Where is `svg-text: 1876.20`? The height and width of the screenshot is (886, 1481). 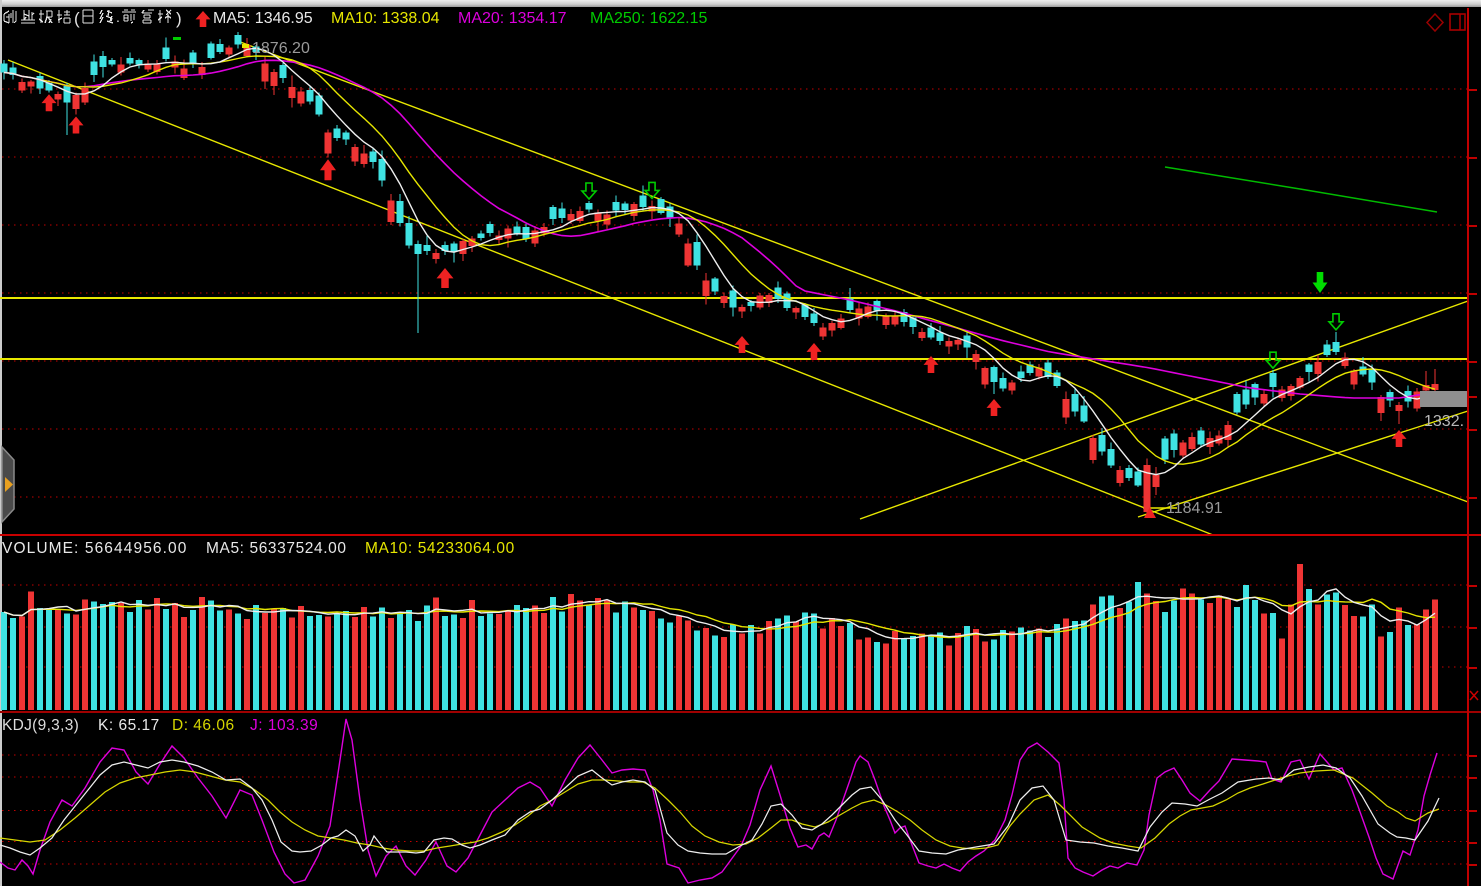
svg-text: 1876.20 is located at coordinates (281, 48).